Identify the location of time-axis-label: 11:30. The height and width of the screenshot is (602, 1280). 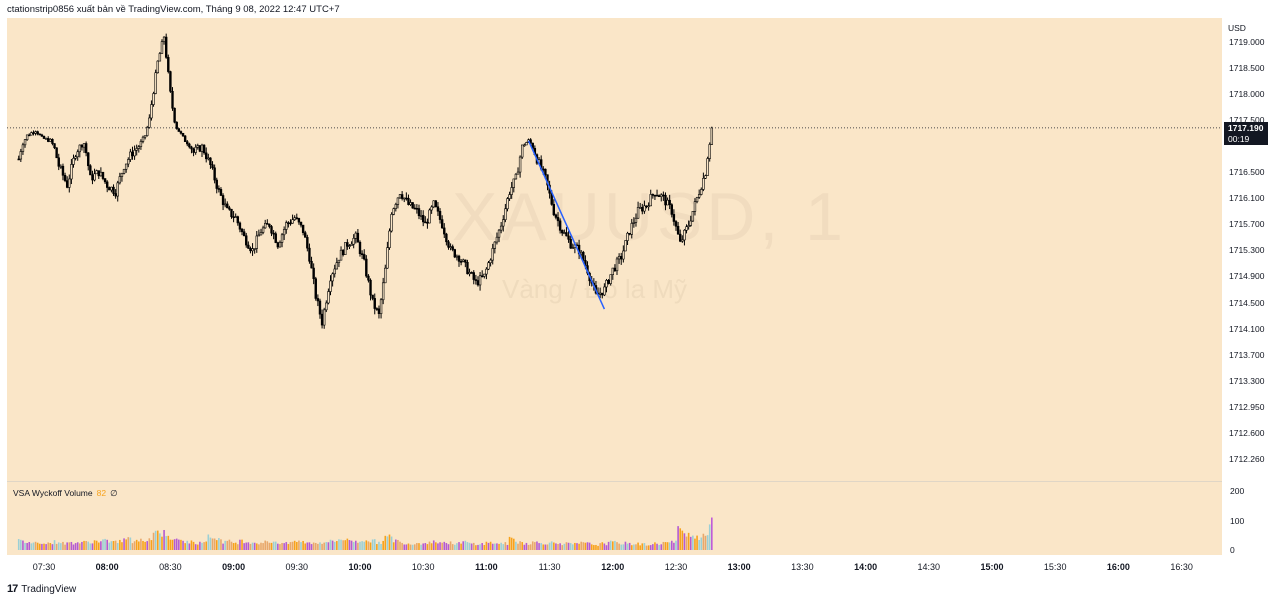
(549, 567).